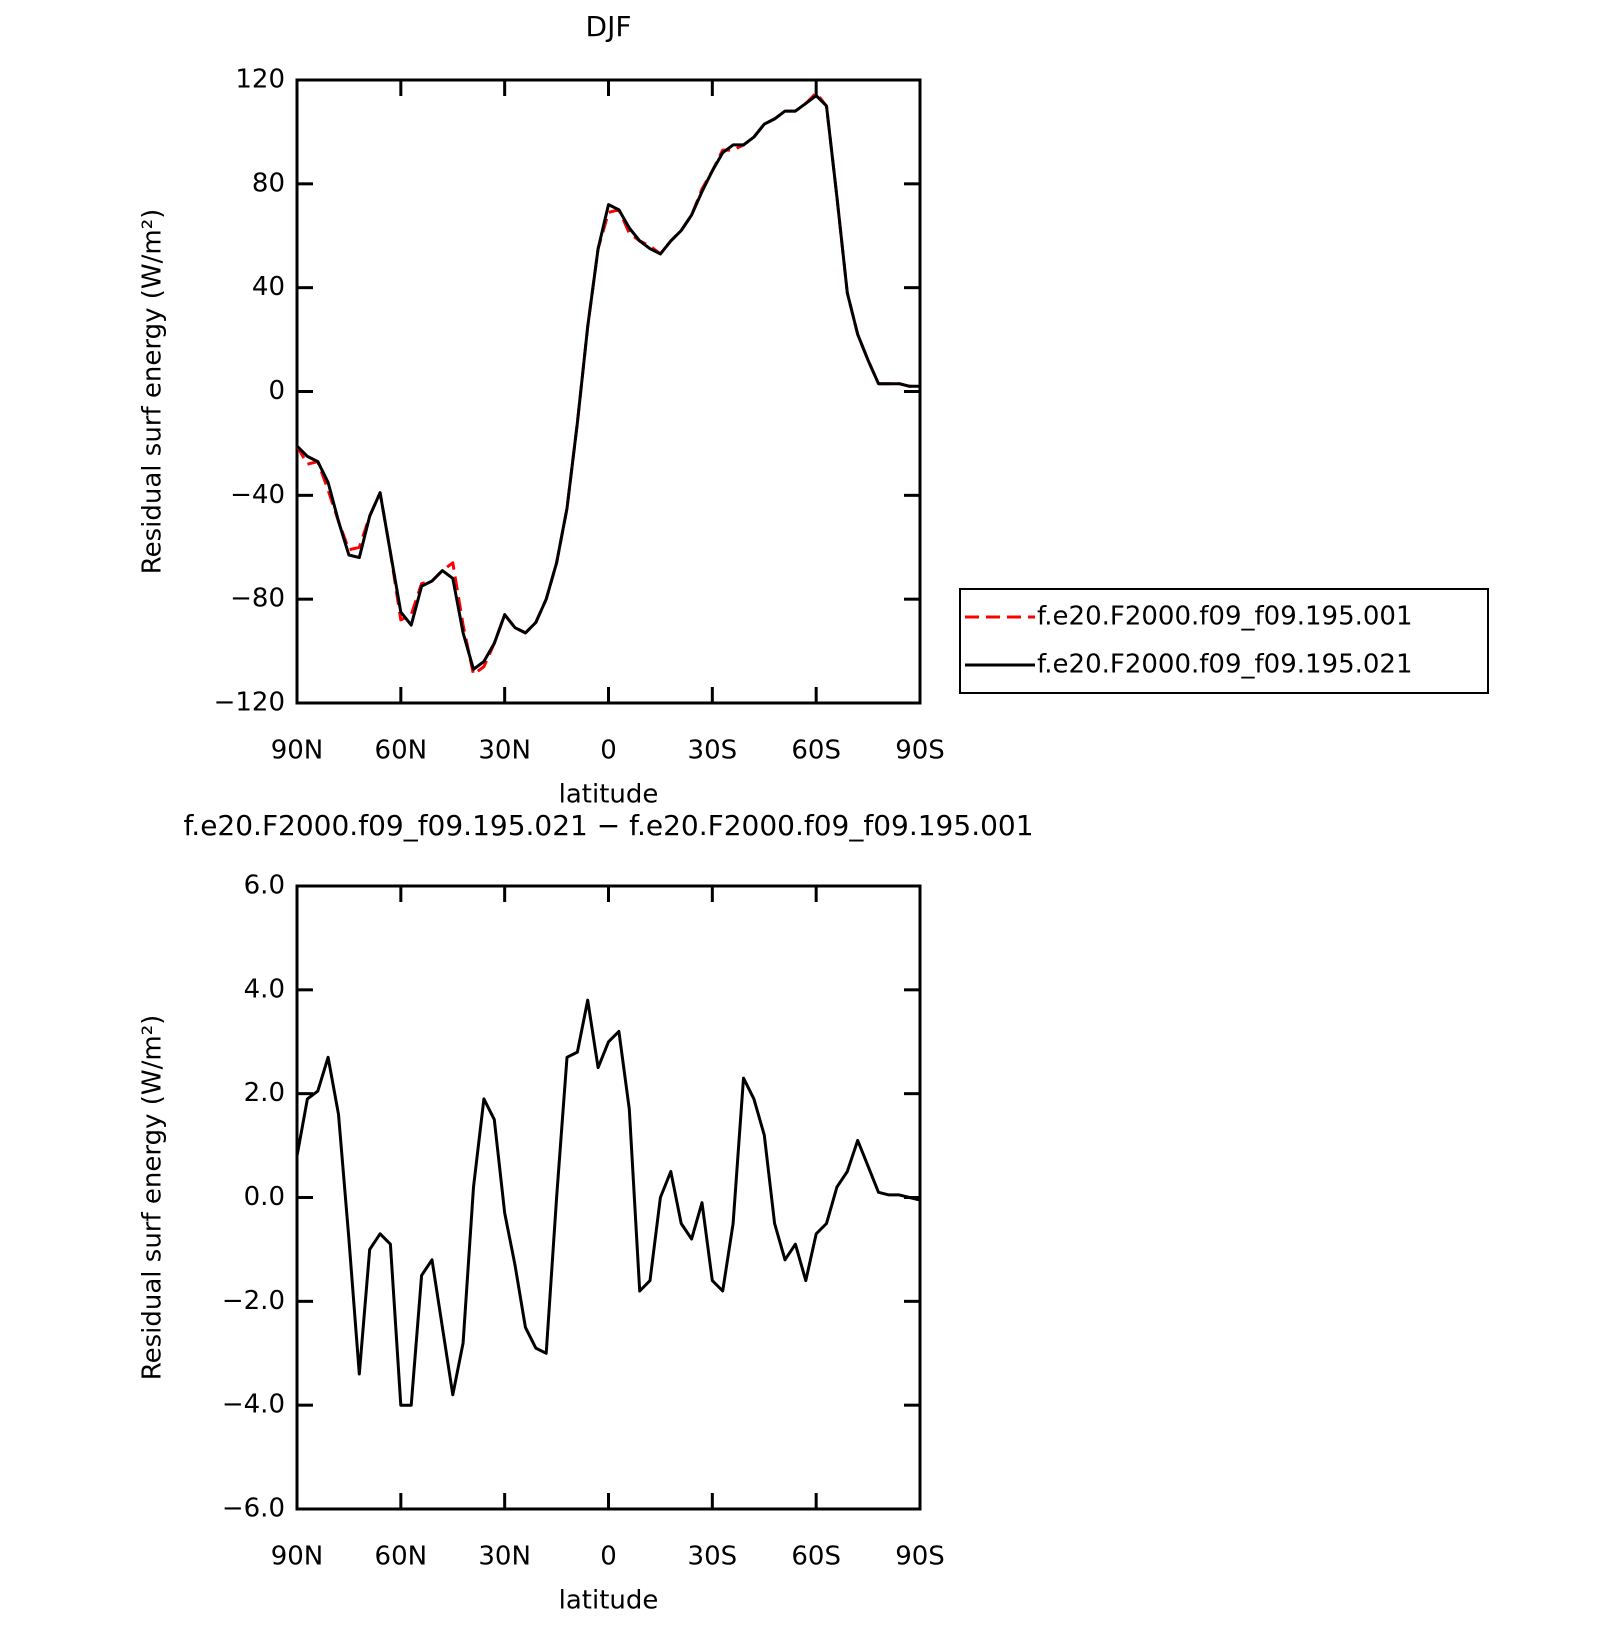  Describe the element at coordinates (253, 1405) in the screenshot. I see `y-tick-label: −4.0` at that location.